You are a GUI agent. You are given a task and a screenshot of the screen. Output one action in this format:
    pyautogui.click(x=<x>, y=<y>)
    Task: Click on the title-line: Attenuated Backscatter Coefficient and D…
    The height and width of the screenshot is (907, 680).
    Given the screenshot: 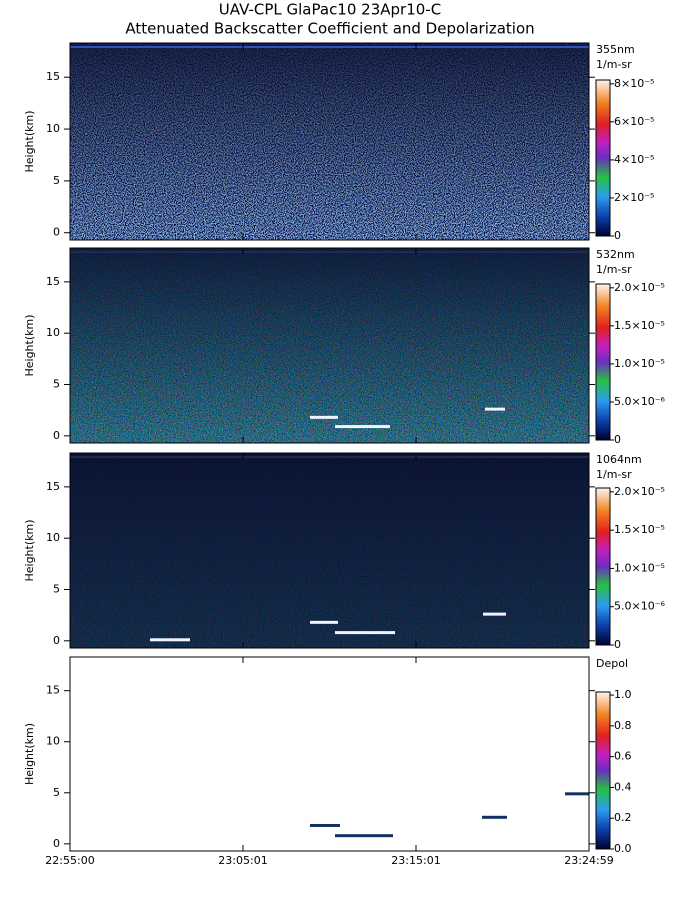 What is the action you would take?
    pyautogui.click(x=329, y=29)
    